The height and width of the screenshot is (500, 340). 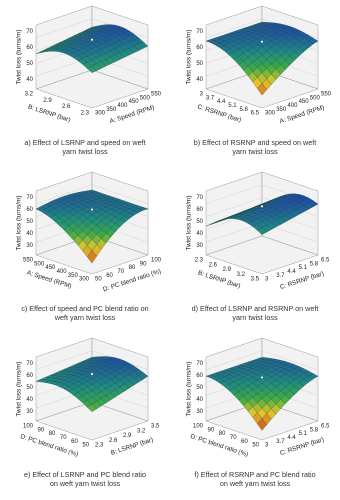 I want to click on left-tick-label: 100, so click(x=198, y=427).